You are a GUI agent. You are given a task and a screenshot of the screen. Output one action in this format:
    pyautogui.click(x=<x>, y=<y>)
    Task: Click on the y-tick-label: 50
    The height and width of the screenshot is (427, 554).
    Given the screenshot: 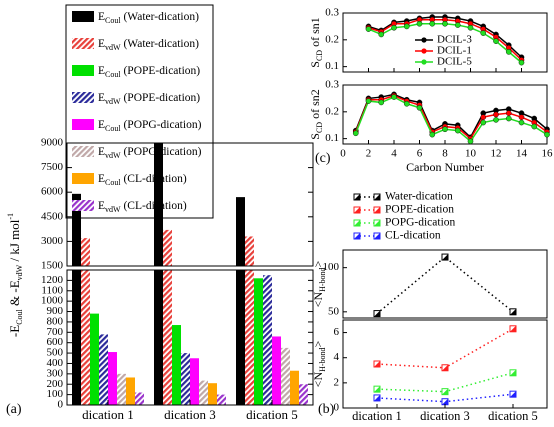 What is the action you would take?
    pyautogui.click(x=334, y=311)
    